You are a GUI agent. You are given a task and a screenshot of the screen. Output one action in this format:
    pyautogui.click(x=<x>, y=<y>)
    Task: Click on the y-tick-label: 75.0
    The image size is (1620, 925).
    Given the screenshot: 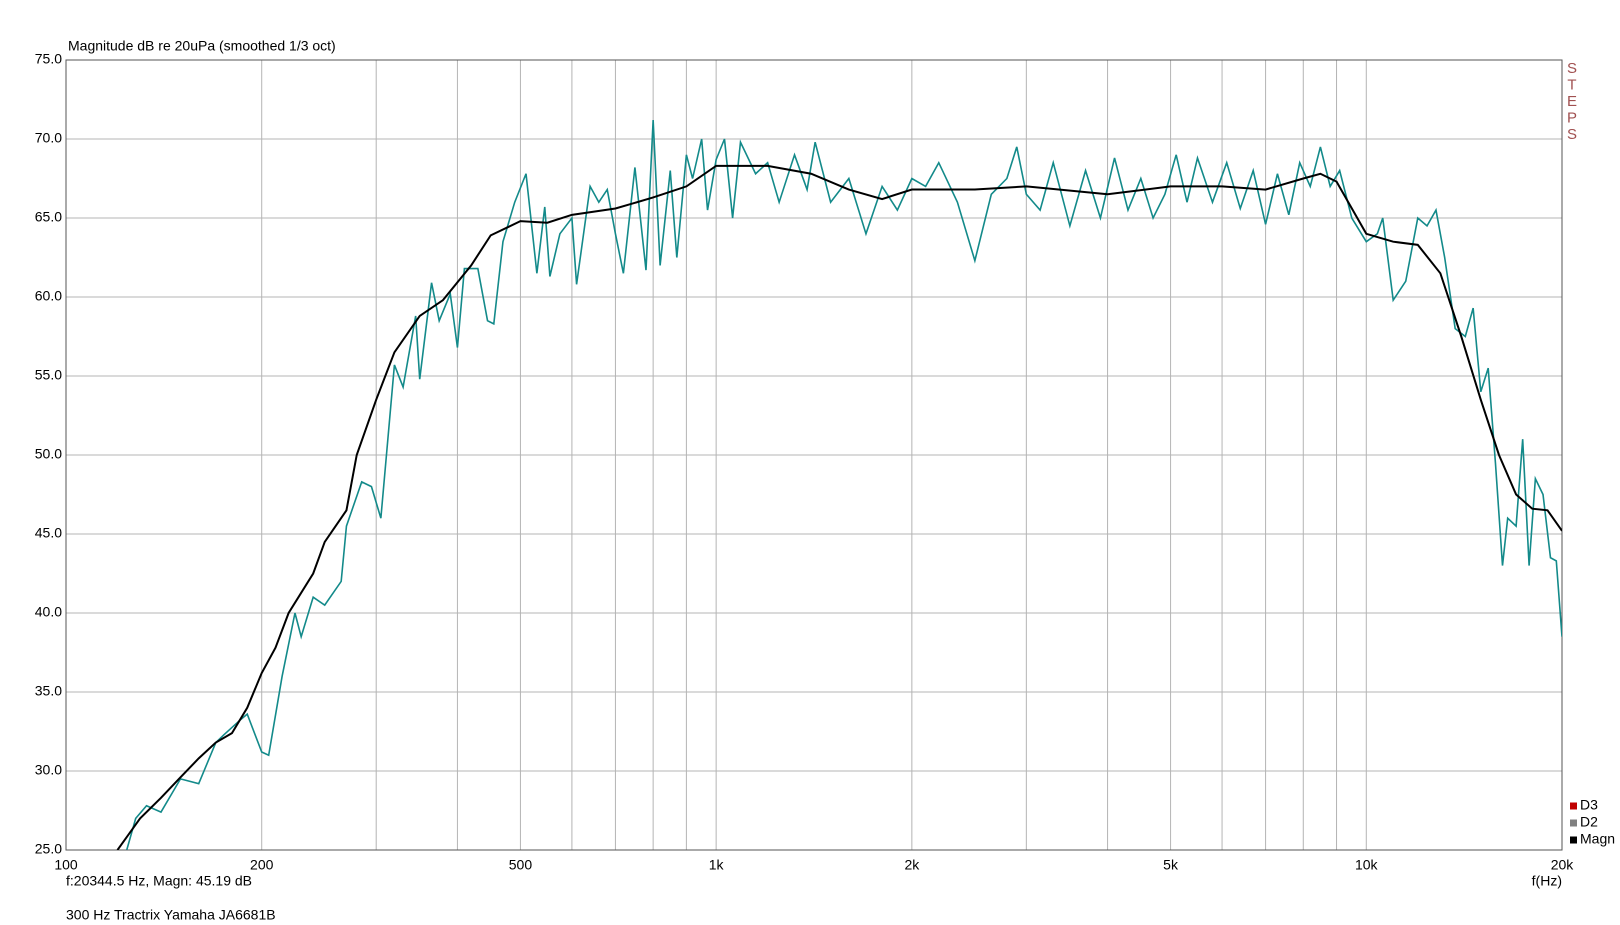 What is the action you would take?
    pyautogui.click(x=48, y=59)
    